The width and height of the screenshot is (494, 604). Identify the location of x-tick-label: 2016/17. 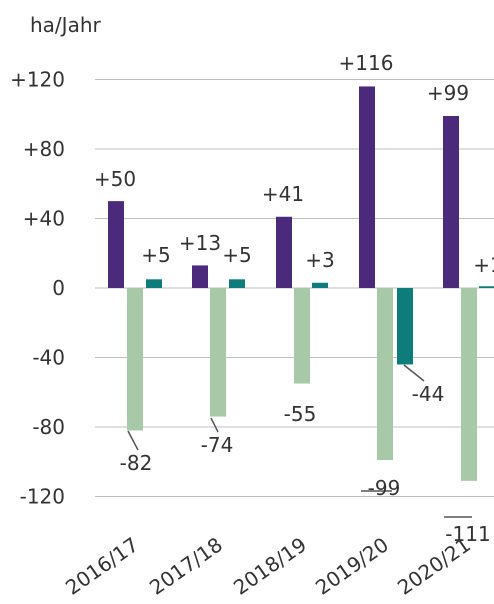
(102, 565).